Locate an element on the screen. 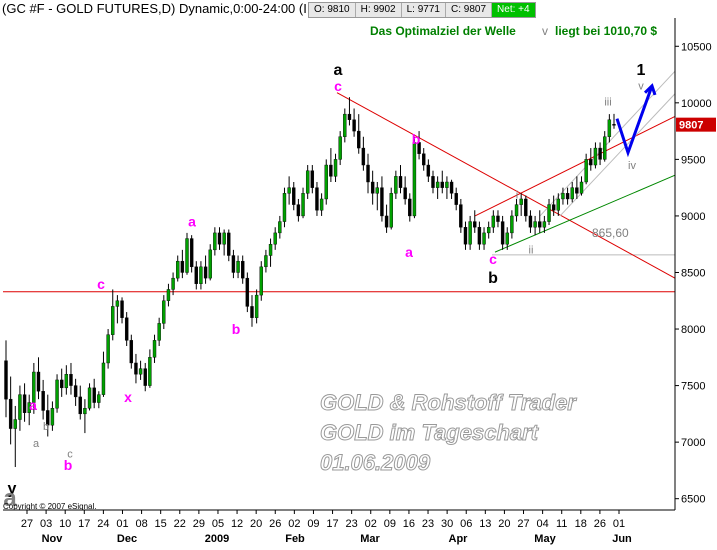  date-tick-label: 13 is located at coordinates (485, 524).